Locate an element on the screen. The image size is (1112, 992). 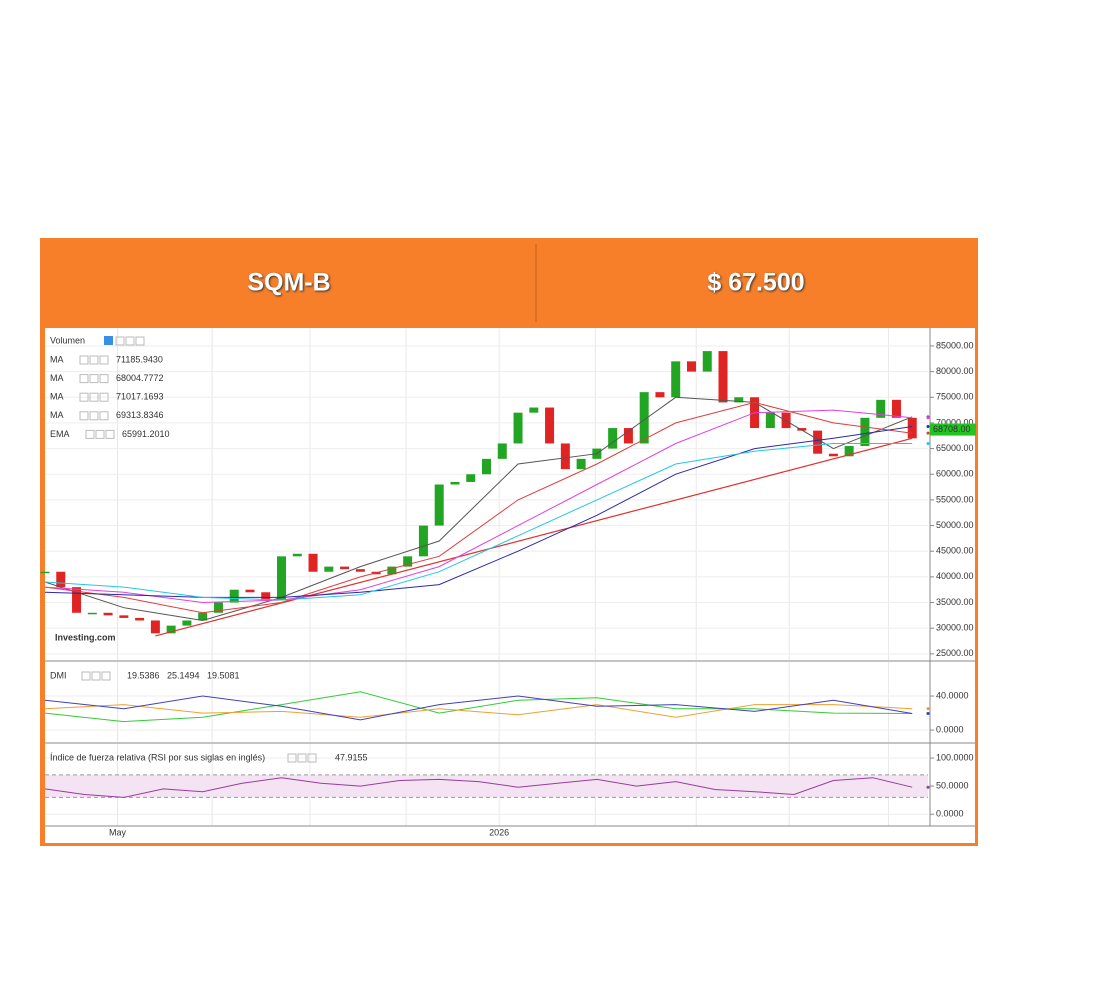
y-tick-label: 35000.00 is located at coordinates (955, 602).